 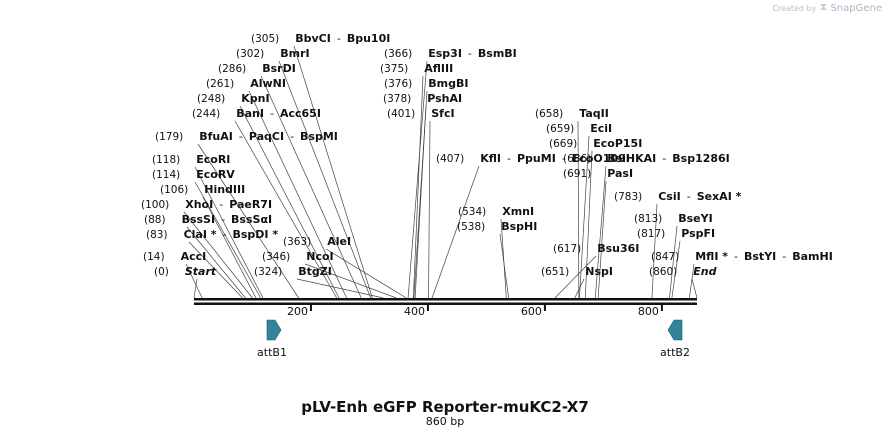 I want to click on enzyme-name: EcoO109I, so click(x=601, y=158).